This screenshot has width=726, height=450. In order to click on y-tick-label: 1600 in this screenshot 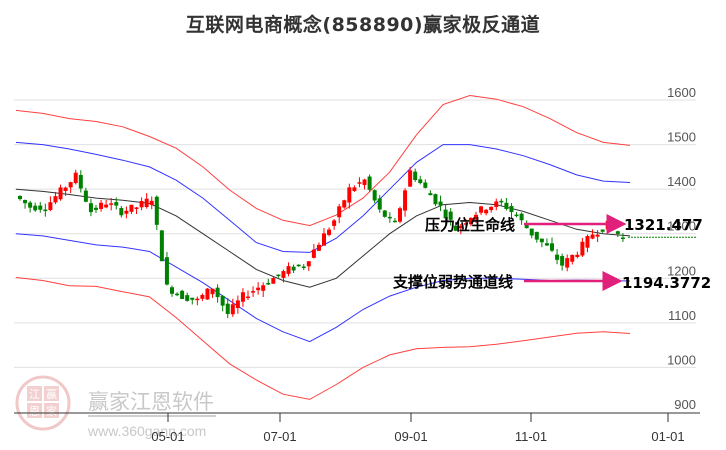, I will do `click(681, 92)`.